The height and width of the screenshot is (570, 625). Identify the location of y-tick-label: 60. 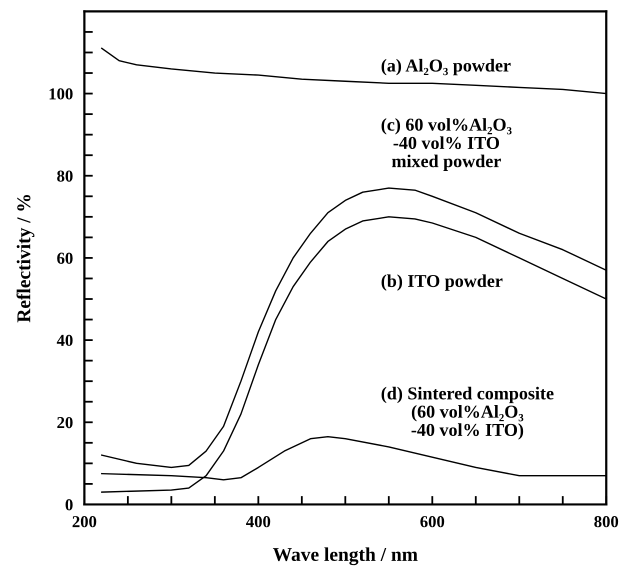
(65, 258).